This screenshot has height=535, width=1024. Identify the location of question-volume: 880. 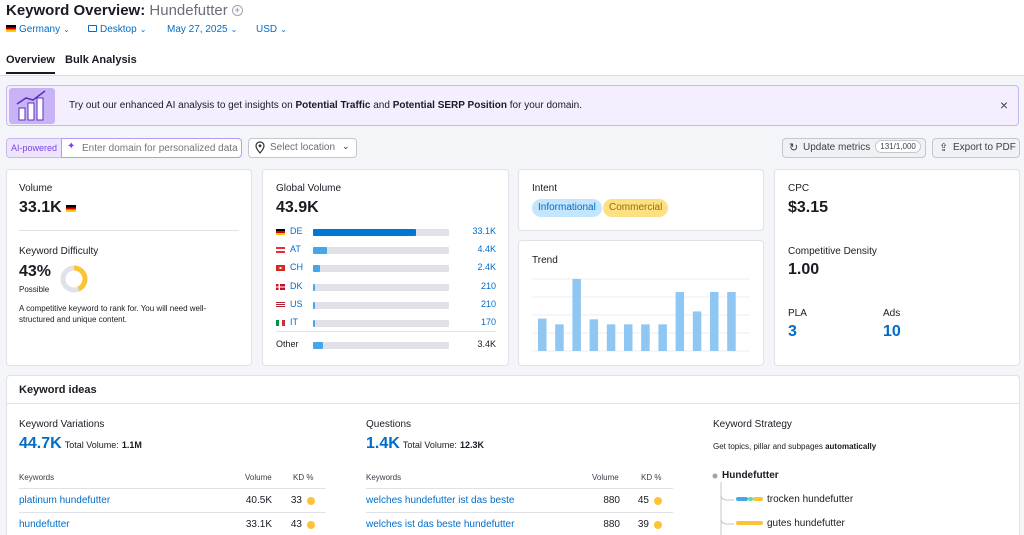
(611, 524).